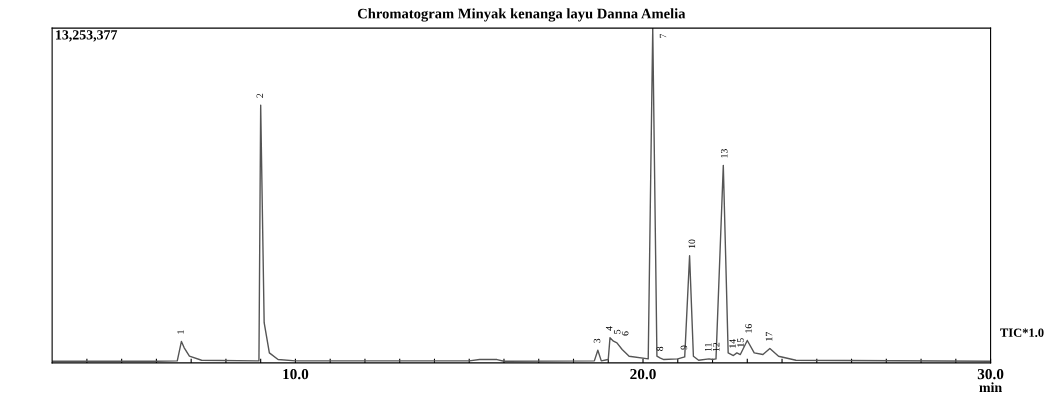 The width and height of the screenshot is (1064, 401). Describe the element at coordinates (625, 333) in the screenshot. I see `annotation: 6` at that location.